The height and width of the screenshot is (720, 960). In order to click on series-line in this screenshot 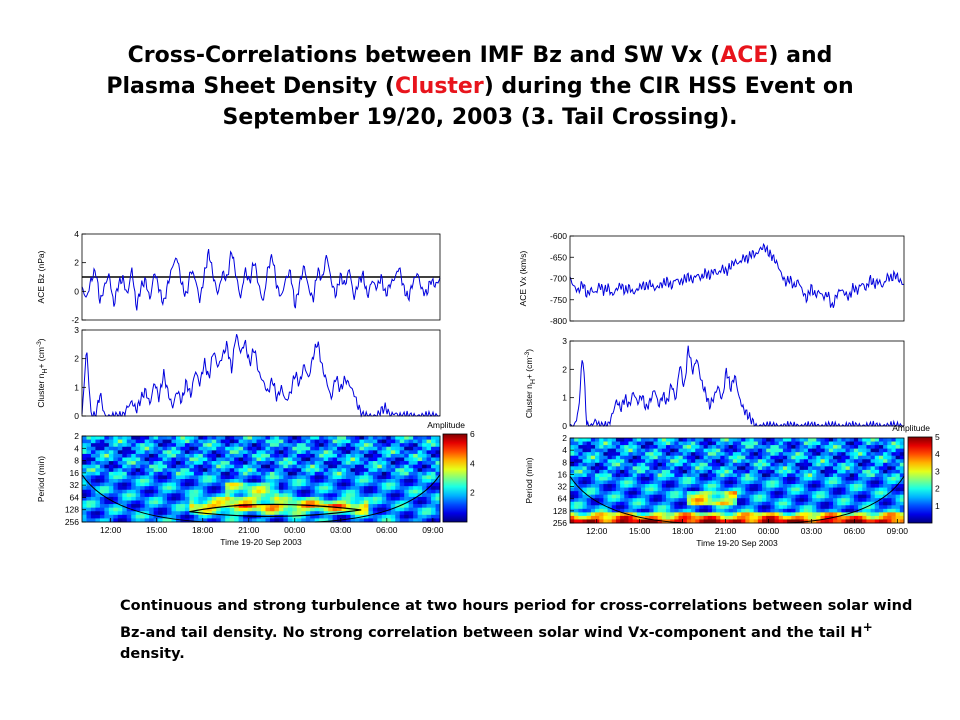, I will do `click(737, 275)`.